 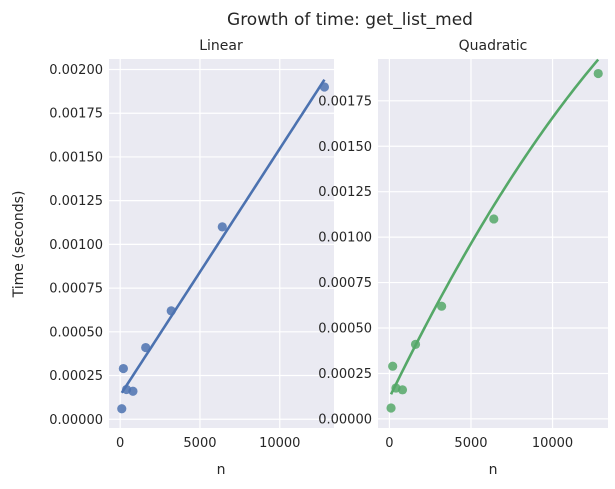 I want to click on linear-y-tick-label: 0.00200, so click(x=76, y=70).